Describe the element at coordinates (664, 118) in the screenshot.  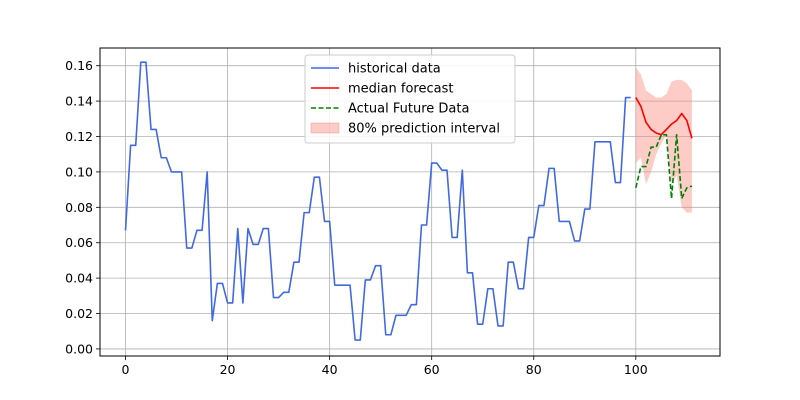
I see `median-forecast-line` at that location.